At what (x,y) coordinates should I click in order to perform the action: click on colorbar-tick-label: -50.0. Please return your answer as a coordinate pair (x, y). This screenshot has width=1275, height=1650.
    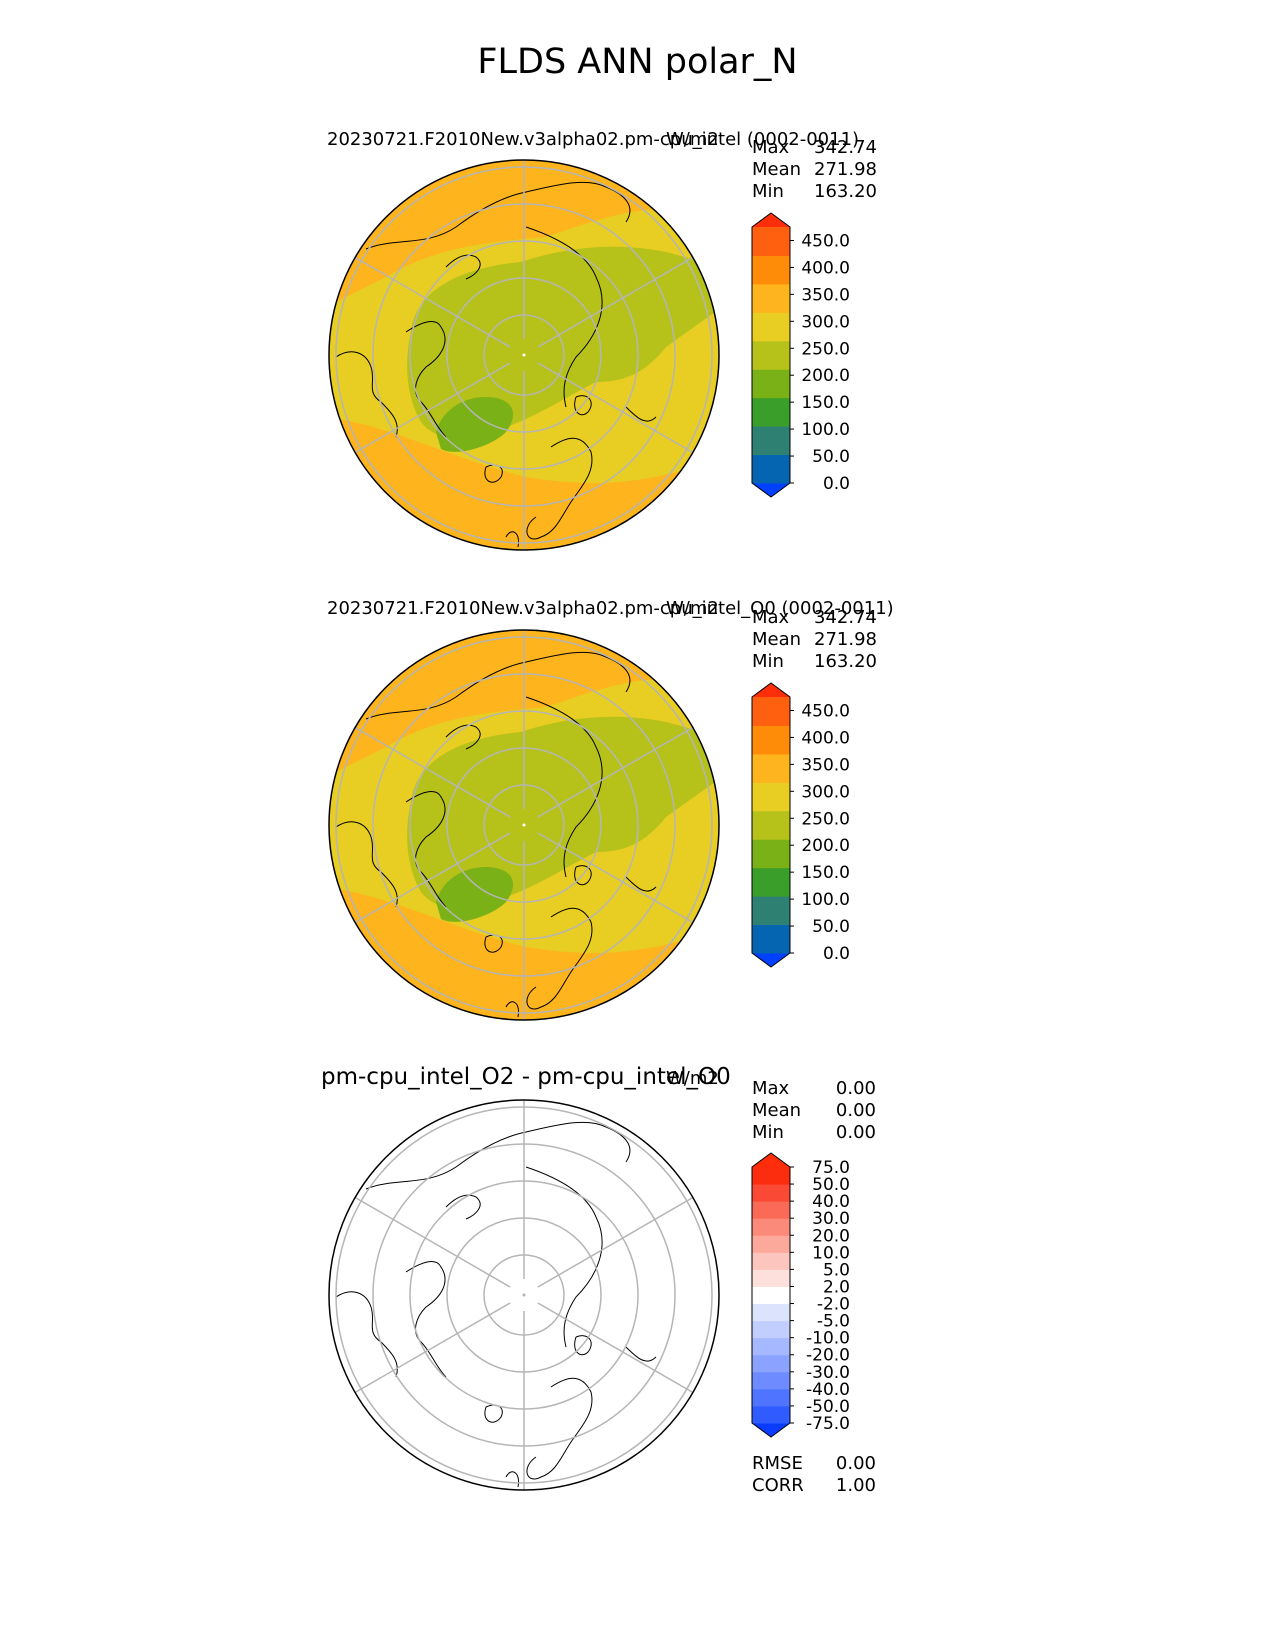
    Looking at the image, I should click on (828, 1407).